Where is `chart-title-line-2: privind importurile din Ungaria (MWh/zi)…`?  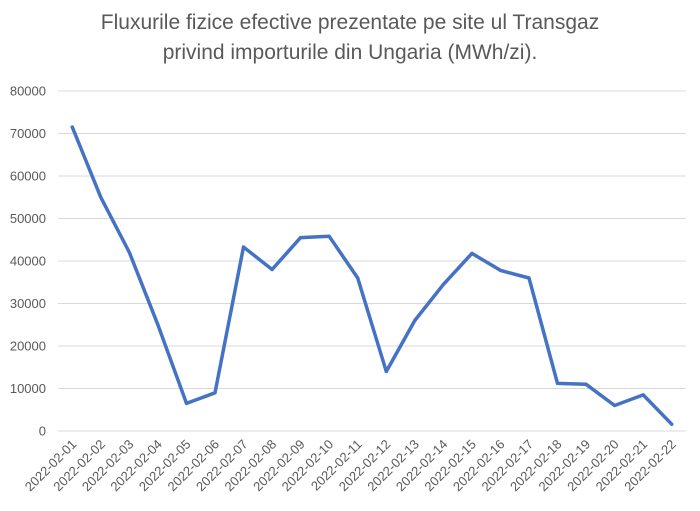
chart-title-line-2: privind importurile din Ungaria (MWh/zi)… is located at coordinates (350, 52).